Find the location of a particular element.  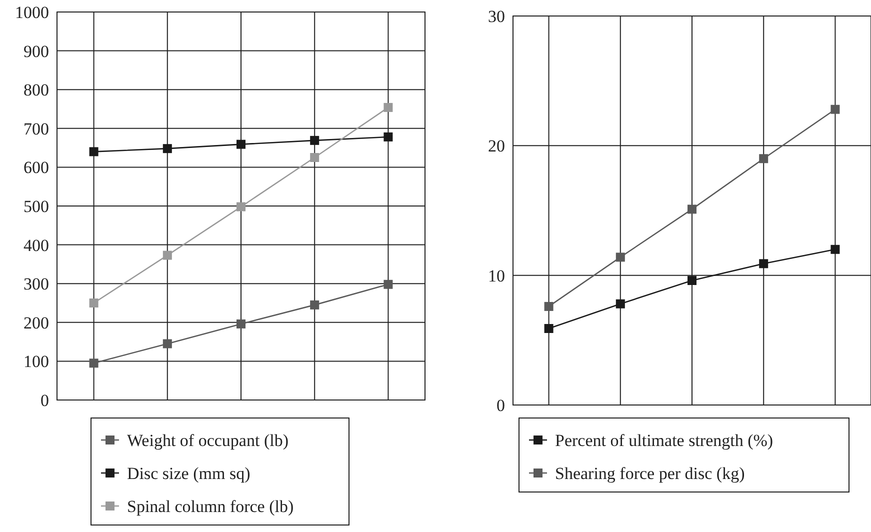

y-tick-label: 600 is located at coordinates (36, 168).